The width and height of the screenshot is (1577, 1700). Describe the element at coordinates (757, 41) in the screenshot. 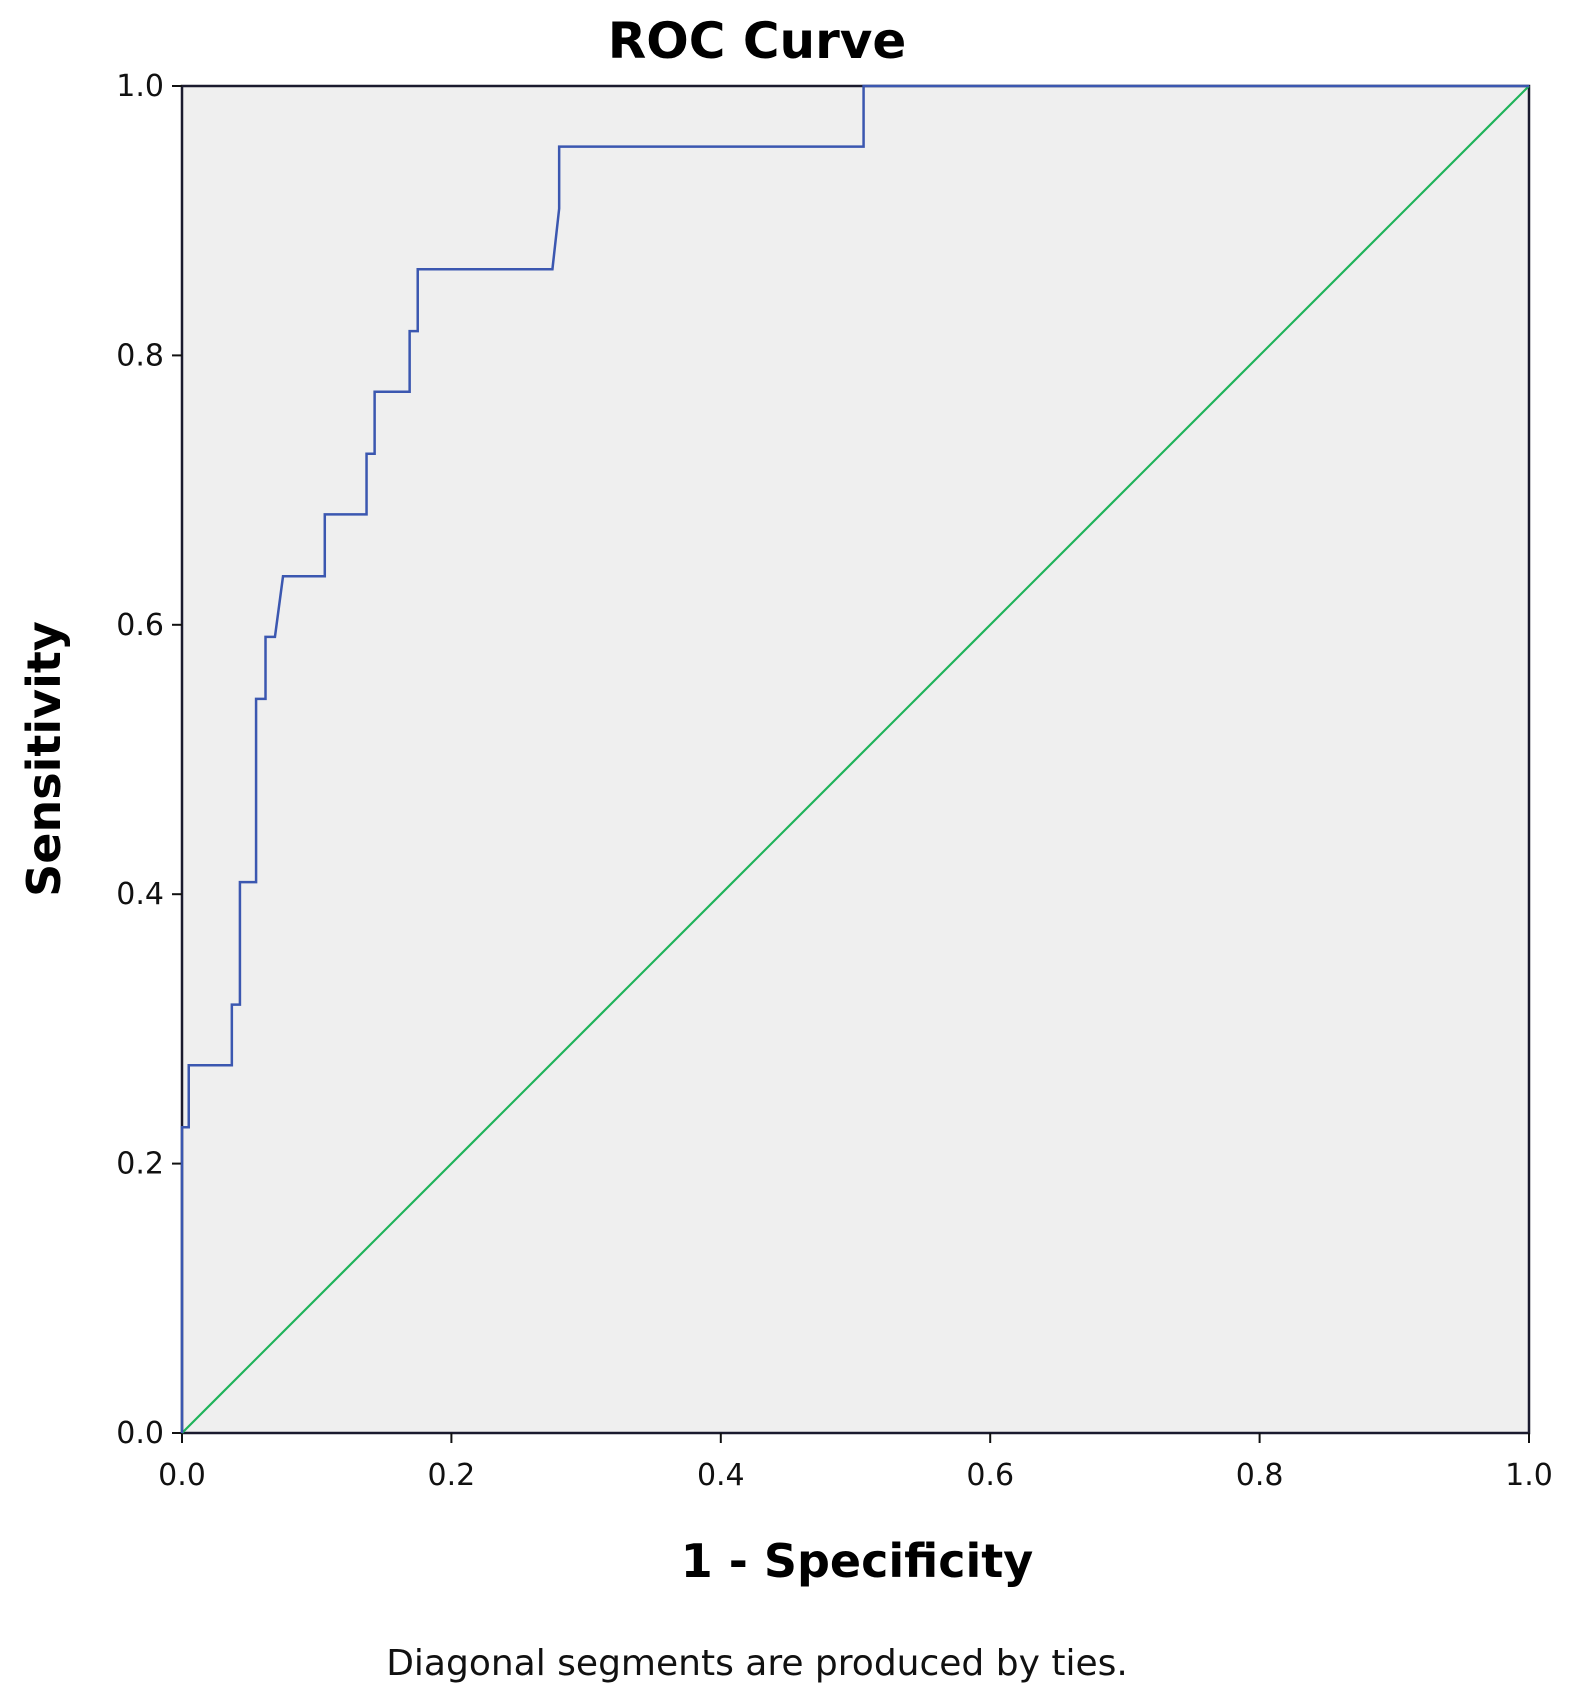

I see `chart-title: ROC Curve` at that location.